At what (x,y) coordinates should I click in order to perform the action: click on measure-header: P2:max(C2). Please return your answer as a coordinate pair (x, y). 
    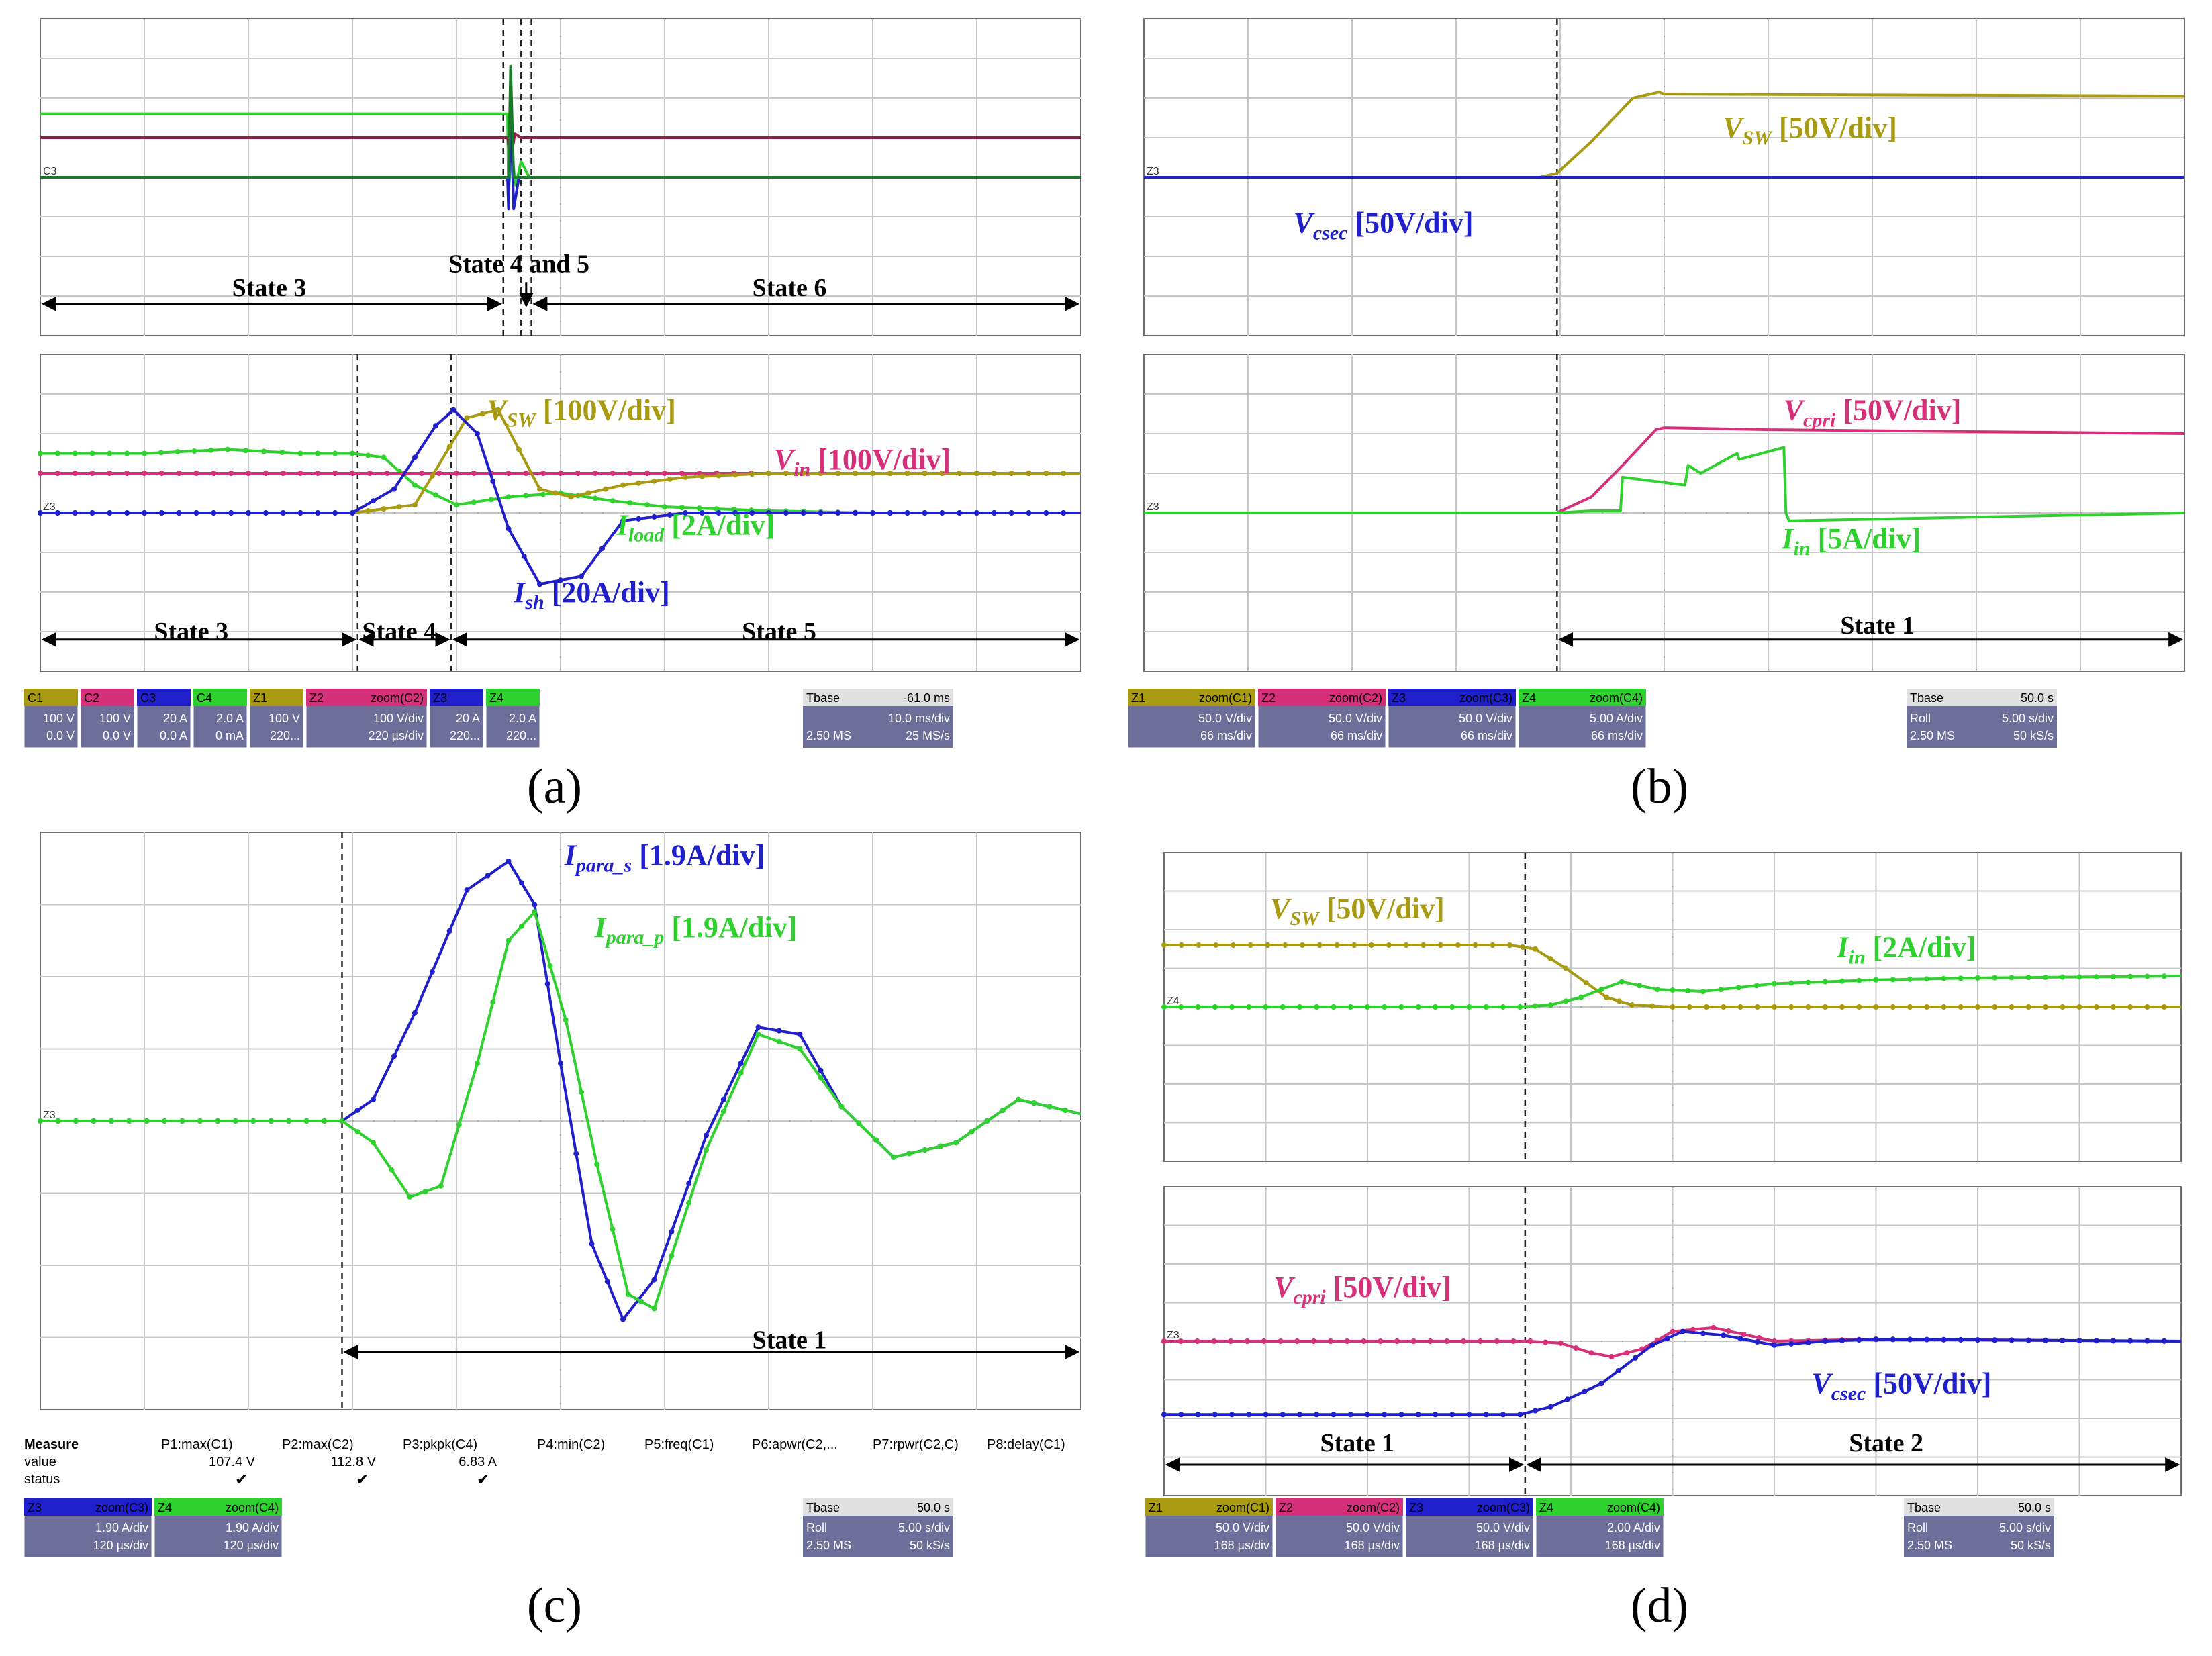
    Looking at the image, I should click on (318, 1444).